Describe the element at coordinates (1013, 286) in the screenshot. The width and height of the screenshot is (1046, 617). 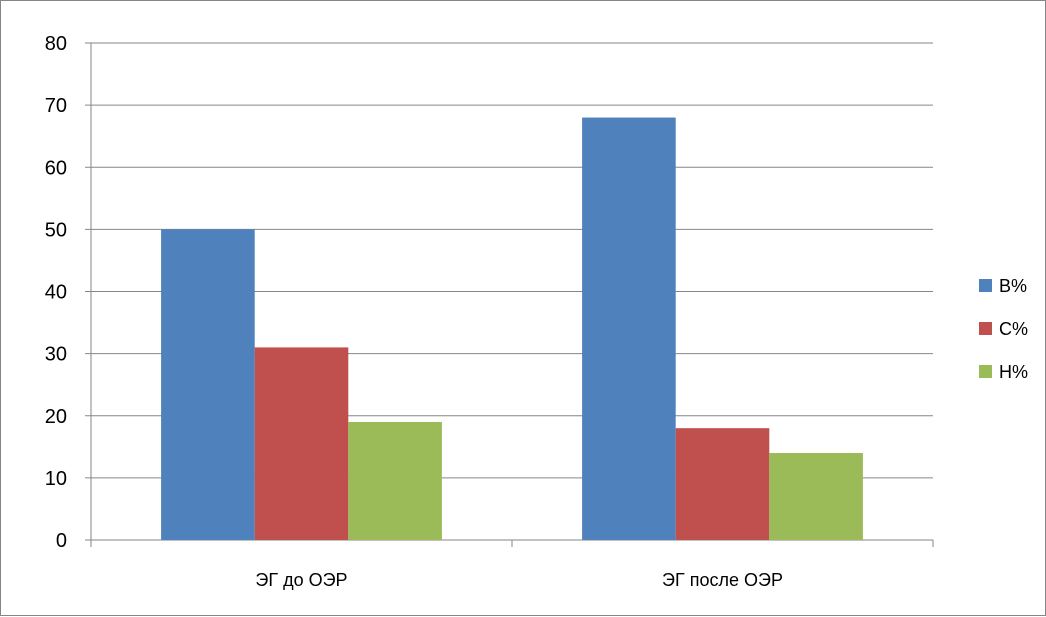
I see `legend-label: В%` at that location.